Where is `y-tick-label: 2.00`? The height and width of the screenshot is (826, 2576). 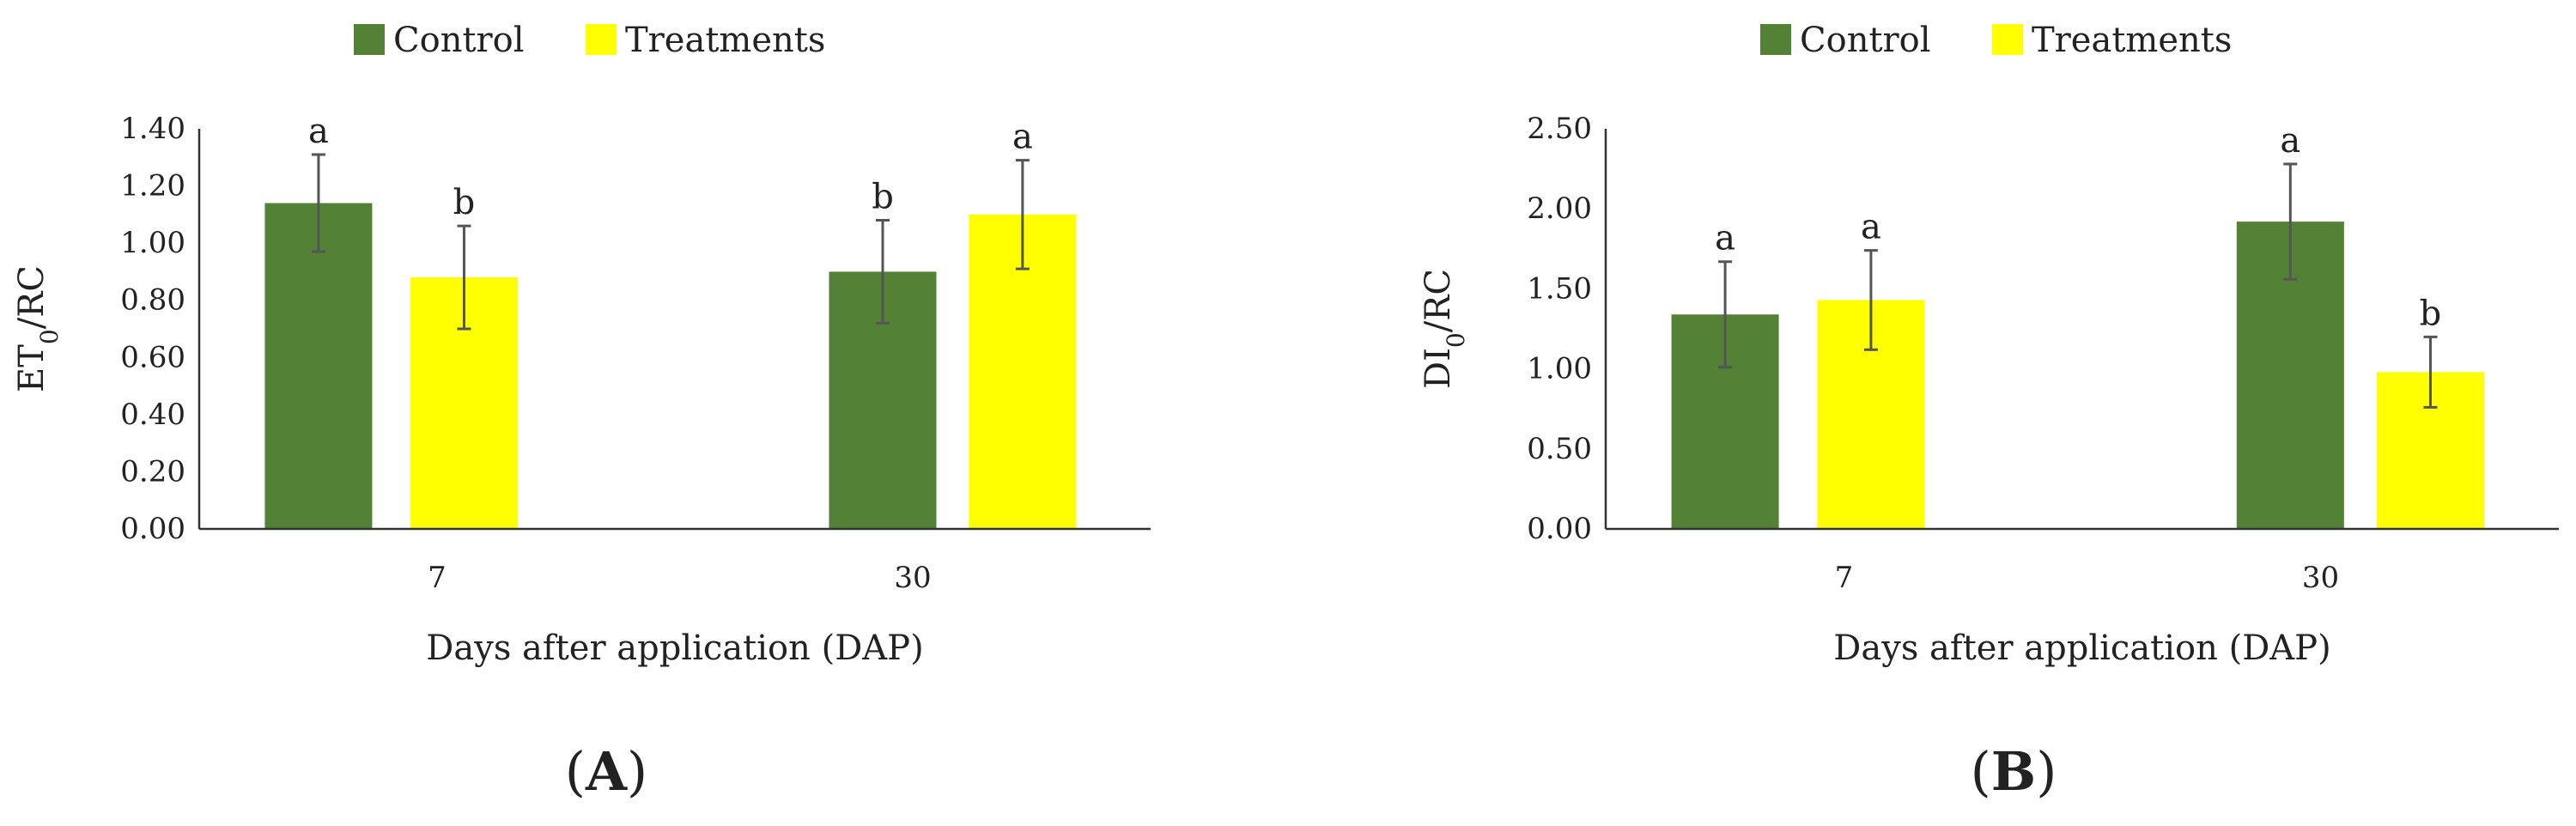 y-tick-label: 2.00 is located at coordinates (1559, 208).